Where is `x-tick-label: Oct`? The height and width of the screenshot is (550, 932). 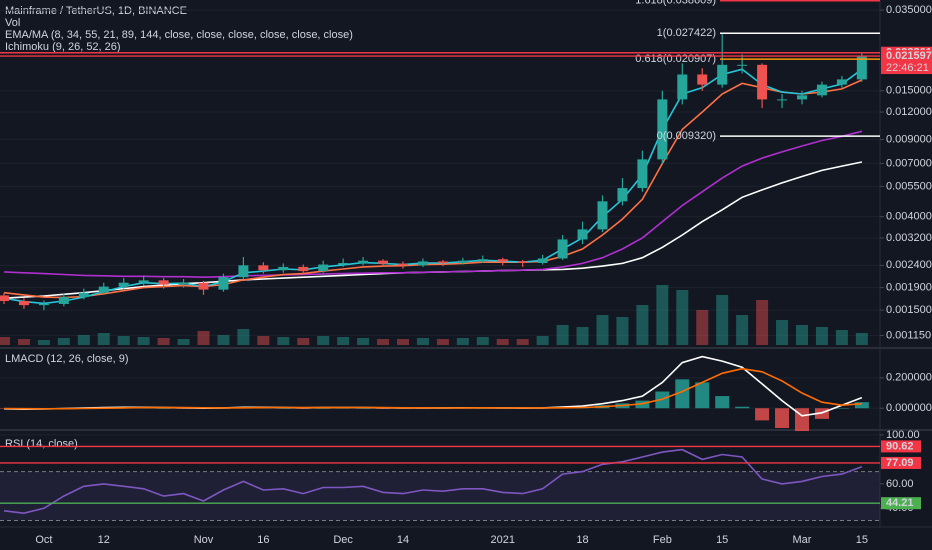
x-tick-label: Oct is located at coordinates (43, 540).